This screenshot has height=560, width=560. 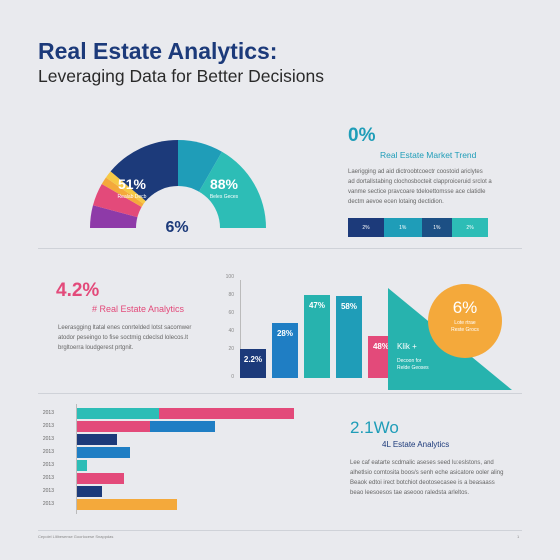 What do you see at coordinates (284, 333) in the screenshot?
I see `bar-label-2: 28%` at bounding box center [284, 333].